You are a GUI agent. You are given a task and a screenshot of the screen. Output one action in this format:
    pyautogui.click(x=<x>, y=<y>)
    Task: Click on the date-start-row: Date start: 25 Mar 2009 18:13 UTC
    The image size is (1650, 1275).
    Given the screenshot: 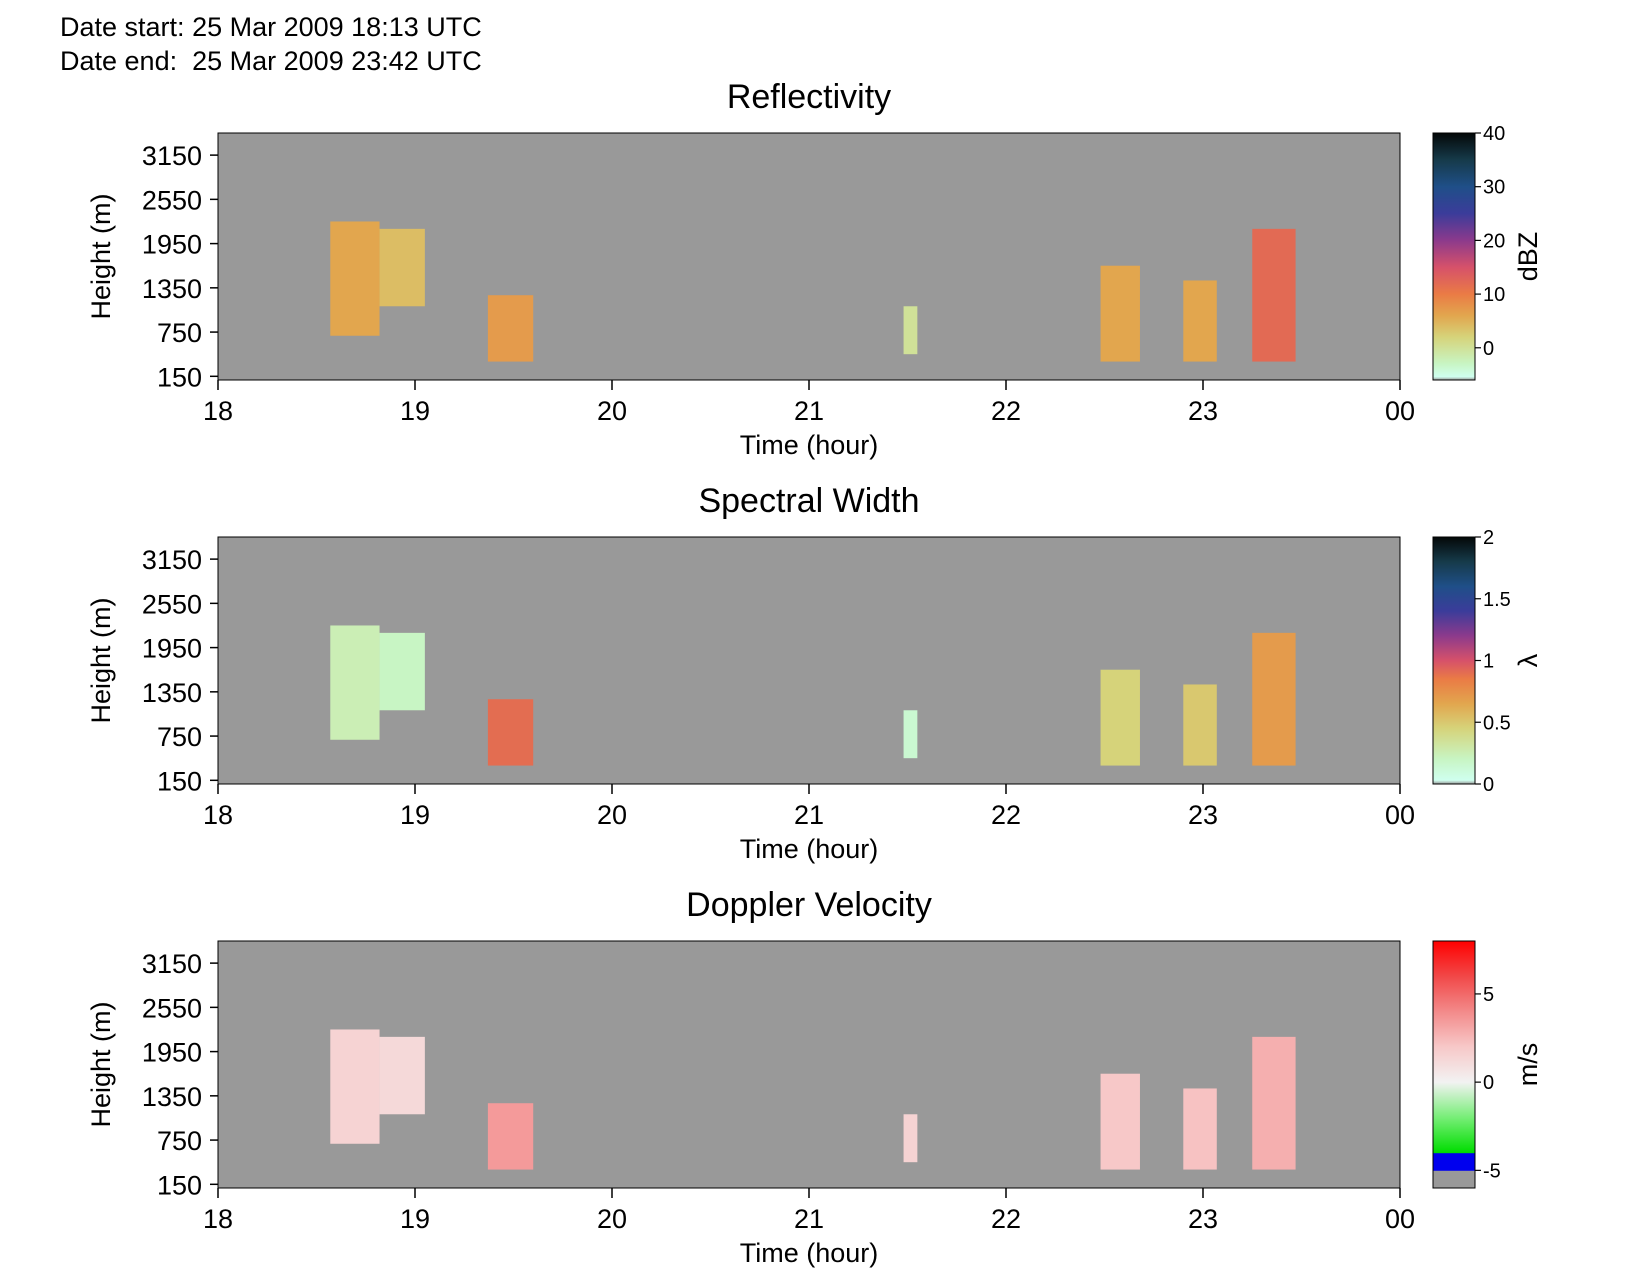 What is the action you would take?
    pyautogui.click(x=271, y=27)
    